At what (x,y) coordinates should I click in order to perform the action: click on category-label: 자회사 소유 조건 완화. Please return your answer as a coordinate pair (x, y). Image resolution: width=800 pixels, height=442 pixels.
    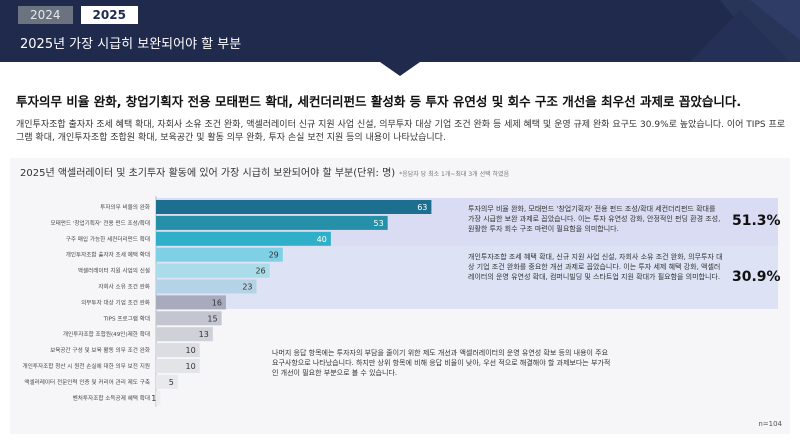
    Looking at the image, I should click on (124, 287).